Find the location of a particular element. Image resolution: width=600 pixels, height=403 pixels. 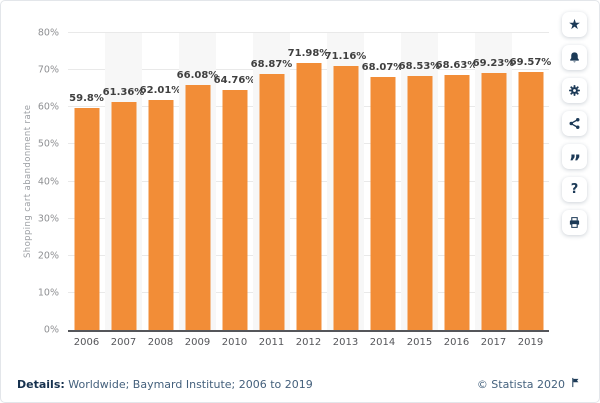

chart-column: 66.08% is located at coordinates (197, 181).